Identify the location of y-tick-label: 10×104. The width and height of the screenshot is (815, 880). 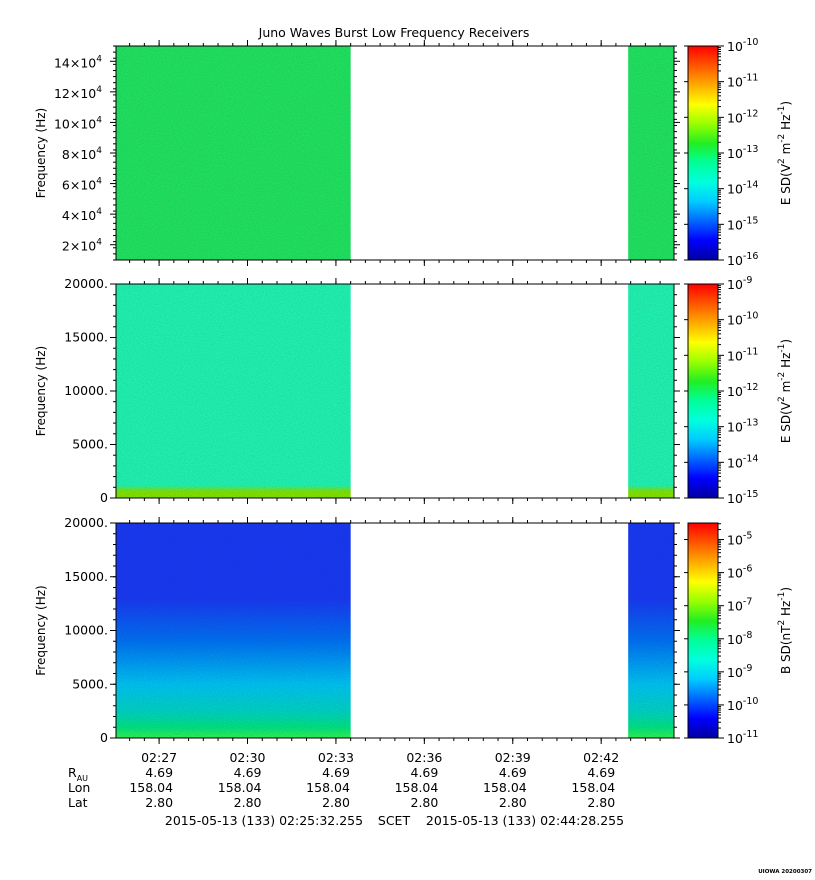
(78, 123).